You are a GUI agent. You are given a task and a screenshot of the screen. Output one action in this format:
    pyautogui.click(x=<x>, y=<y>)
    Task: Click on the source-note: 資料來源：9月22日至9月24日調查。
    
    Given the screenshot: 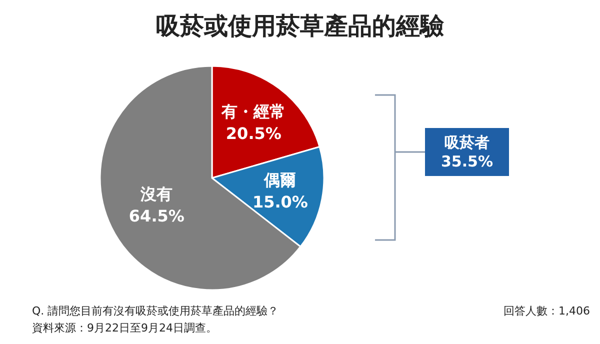 What is the action you would take?
    pyautogui.click(x=124, y=328)
    